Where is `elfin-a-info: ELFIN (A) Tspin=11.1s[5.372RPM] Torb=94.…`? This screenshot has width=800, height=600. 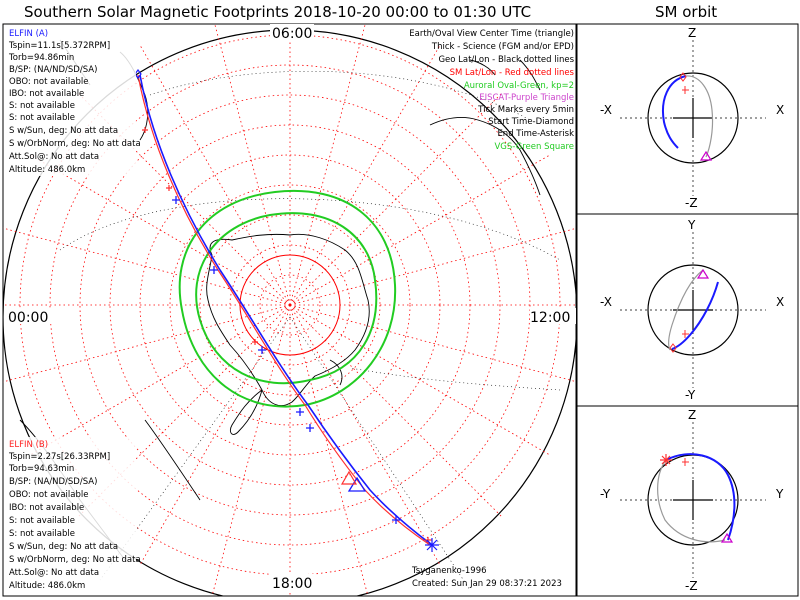
elfin-a-info: ELFIN (A) Tspin=11.1s[5.372RPM] Torb=94.… is located at coordinates (73, 101).